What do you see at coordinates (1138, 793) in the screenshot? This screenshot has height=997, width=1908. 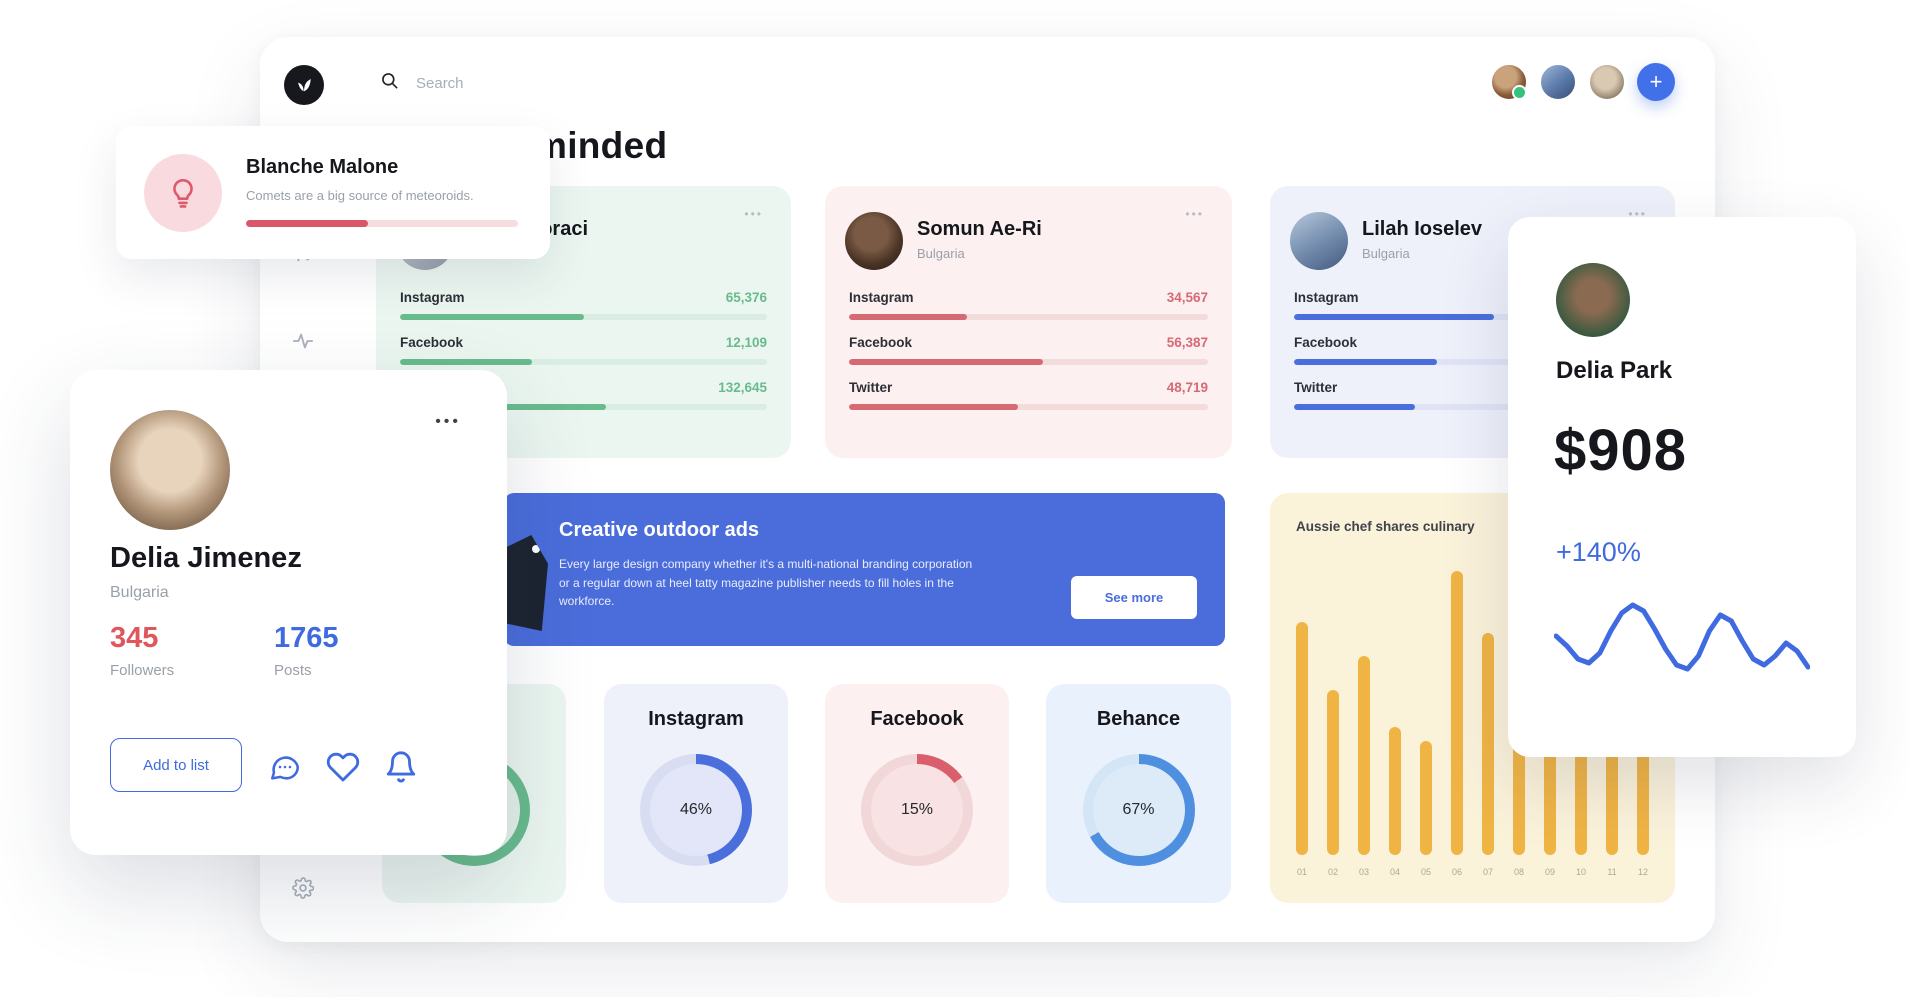 I see `percent-card: Behance 67%` at bounding box center [1138, 793].